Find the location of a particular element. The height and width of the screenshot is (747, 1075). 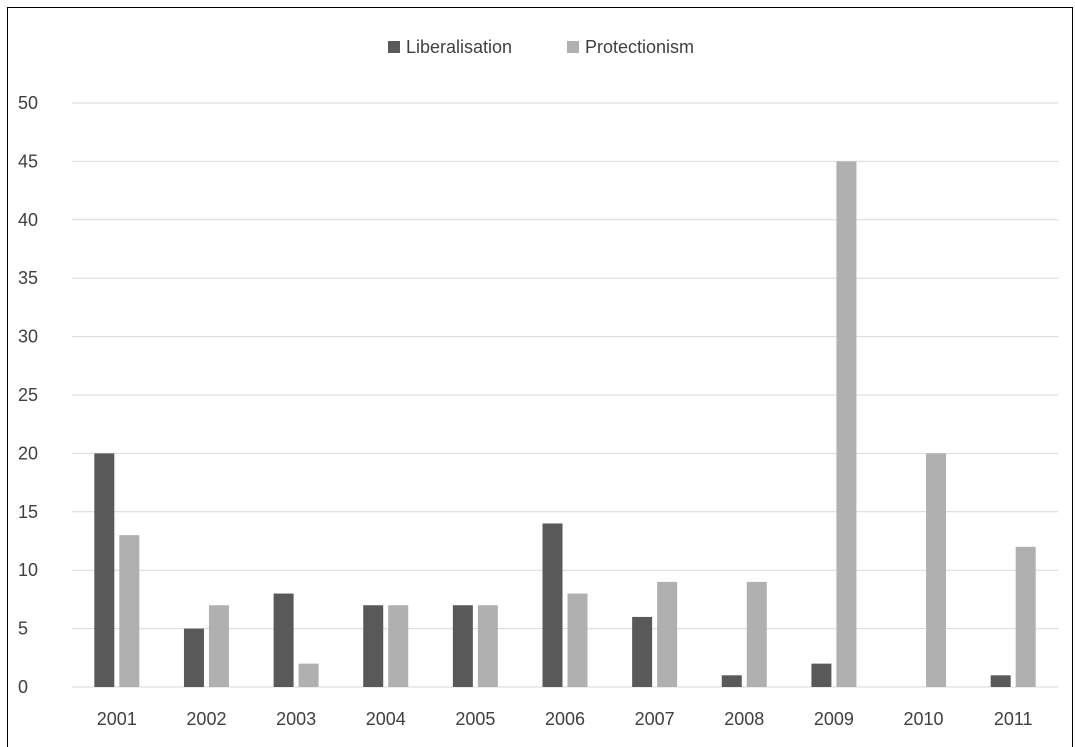

bar-protectionism-2006 is located at coordinates (577, 640).